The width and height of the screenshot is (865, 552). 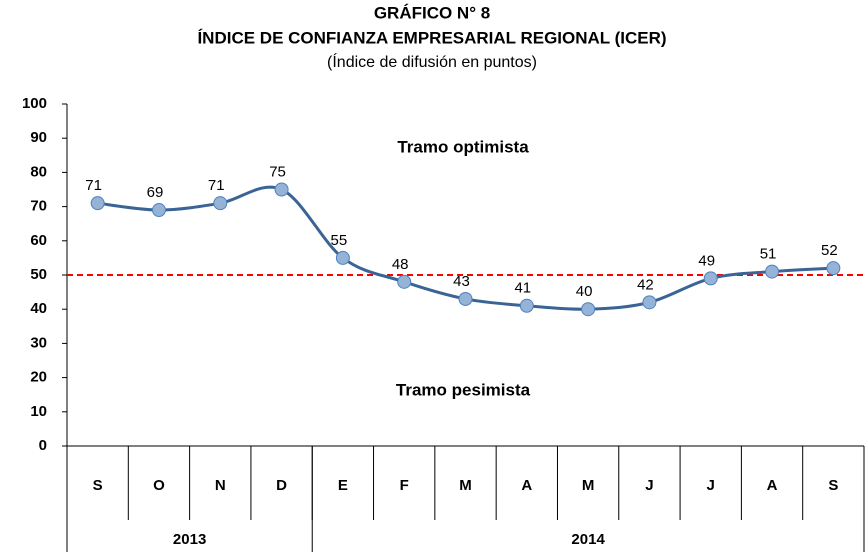 What do you see at coordinates (461, 281) in the screenshot?
I see `data-label: 43` at bounding box center [461, 281].